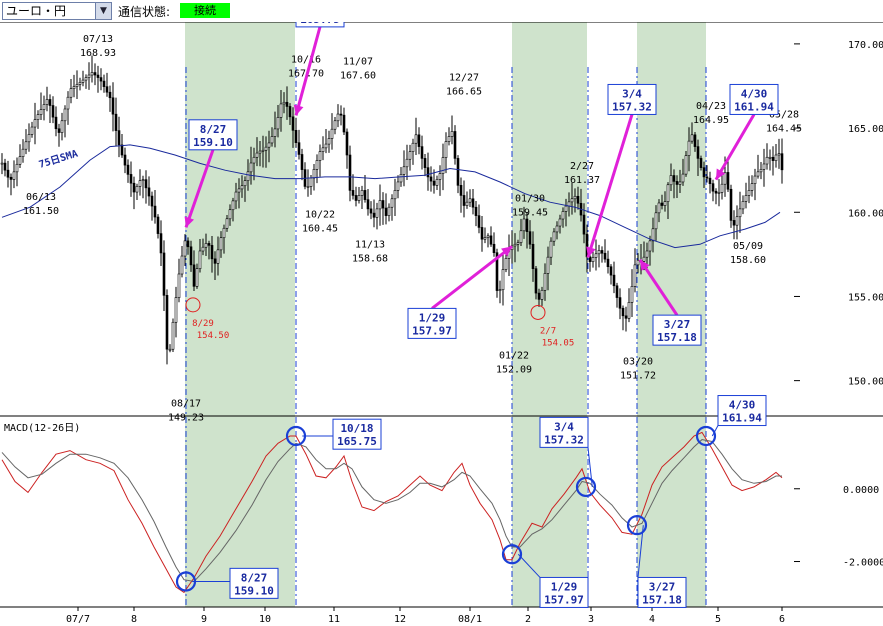  What do you see at coordinates (754, 106) in the screenshot?
I see `callout-price: 161.94` at bounding box center [754, 106].